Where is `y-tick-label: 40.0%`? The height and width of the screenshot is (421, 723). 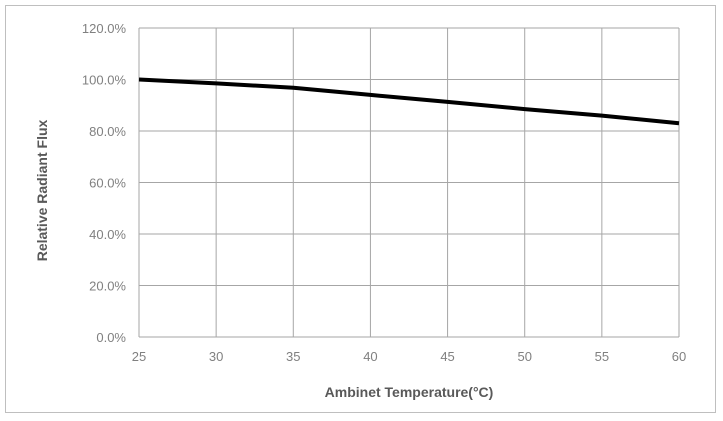
y-tick-label: 40.0% is located at coordinates (107, 234).